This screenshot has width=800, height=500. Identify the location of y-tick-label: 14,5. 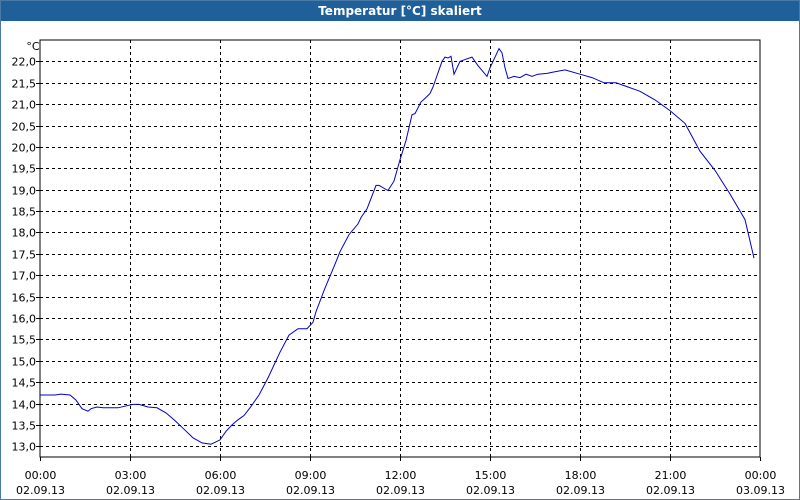
(24, 383).